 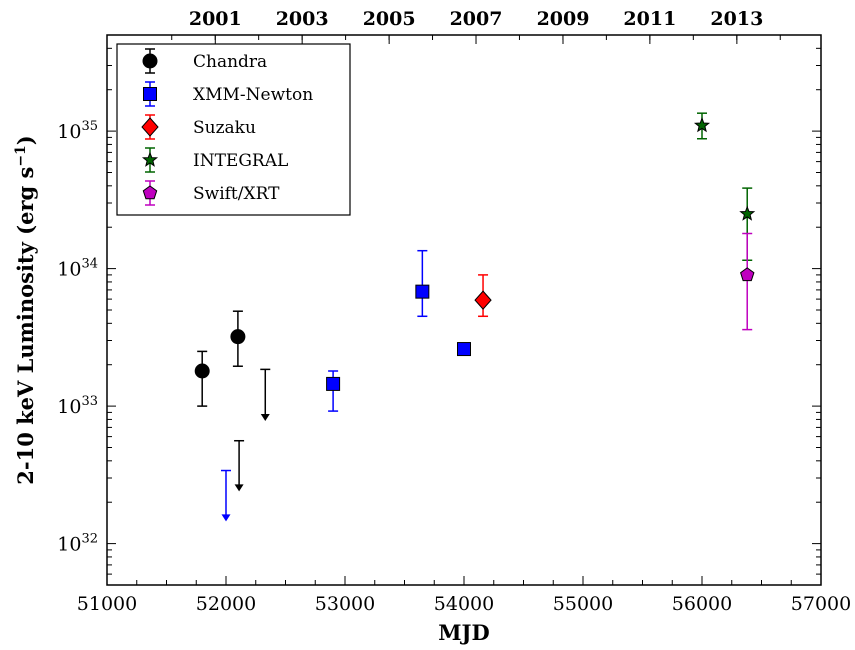 I want to click on x-tick-label: 57000, so click(x=821, y=604).